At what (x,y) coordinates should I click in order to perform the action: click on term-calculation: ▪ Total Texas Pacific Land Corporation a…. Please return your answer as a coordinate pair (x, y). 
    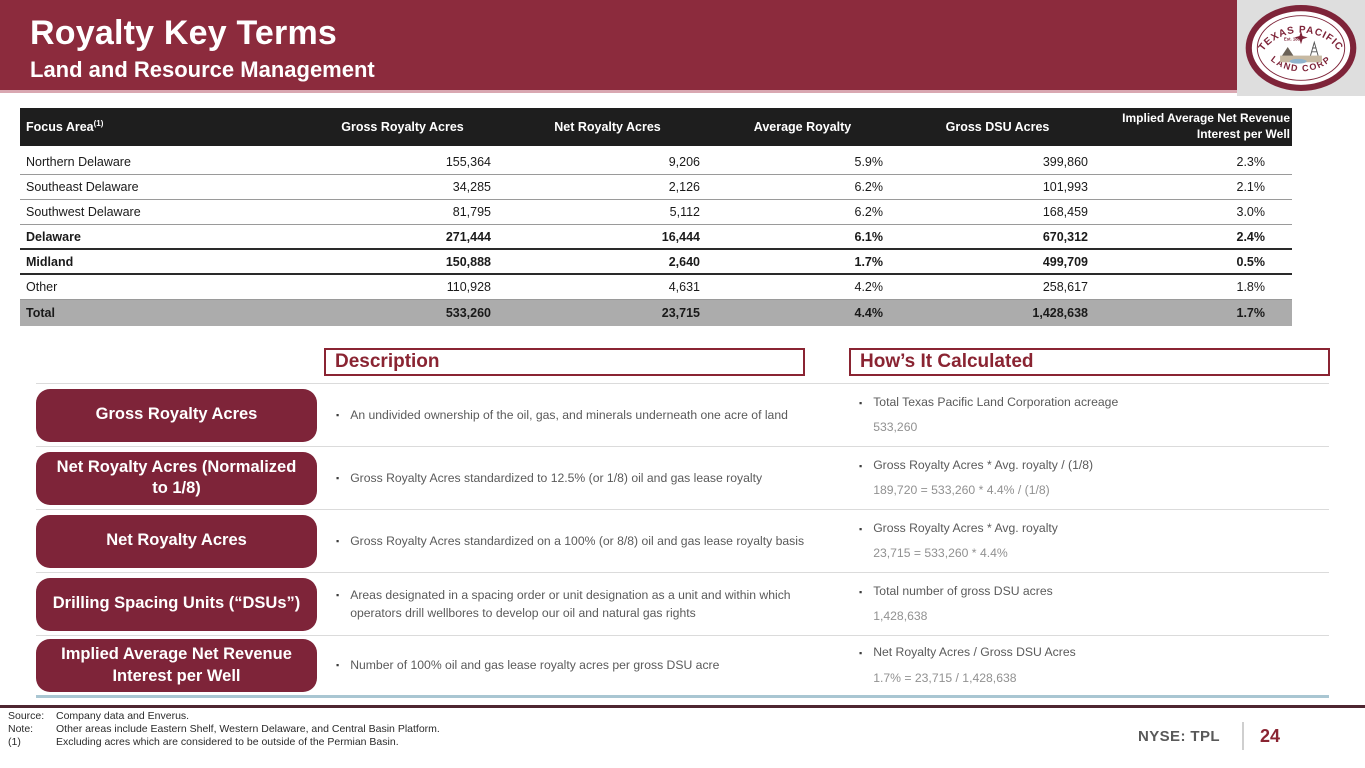
    Looking at the image, I should click on (1094, 415).